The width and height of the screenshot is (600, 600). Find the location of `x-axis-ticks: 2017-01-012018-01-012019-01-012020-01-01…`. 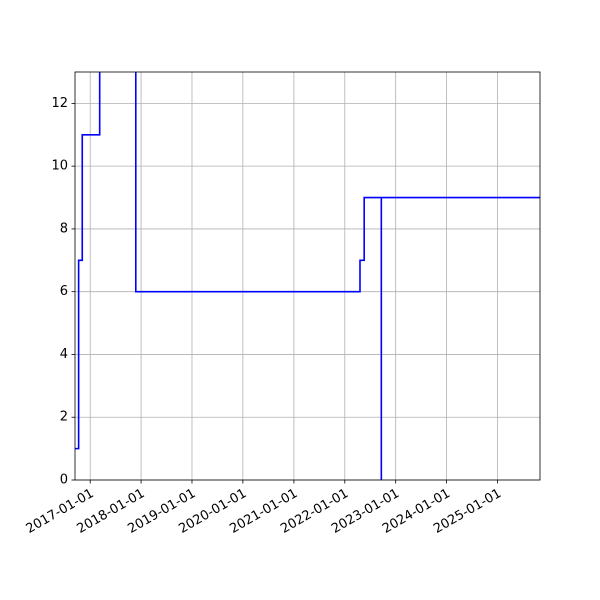

x-axis-ticks: 2017-01-012018-01-012019-01-012020-01-01… is located at coordinates (264, 508).